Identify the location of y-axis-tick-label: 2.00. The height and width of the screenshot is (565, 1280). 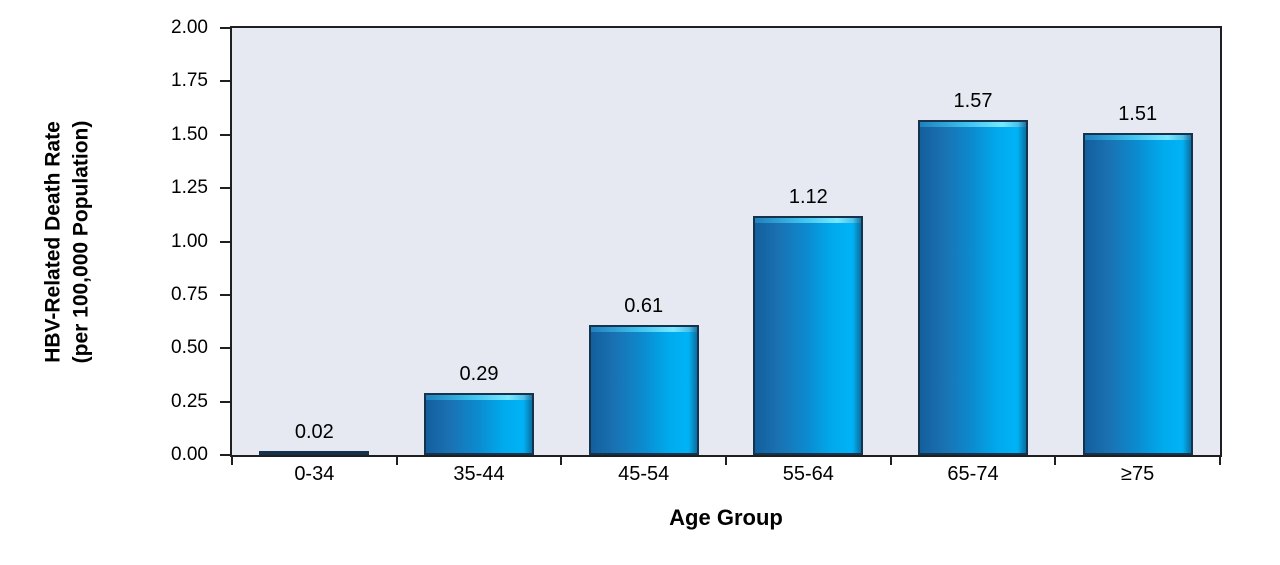
(189, 27).